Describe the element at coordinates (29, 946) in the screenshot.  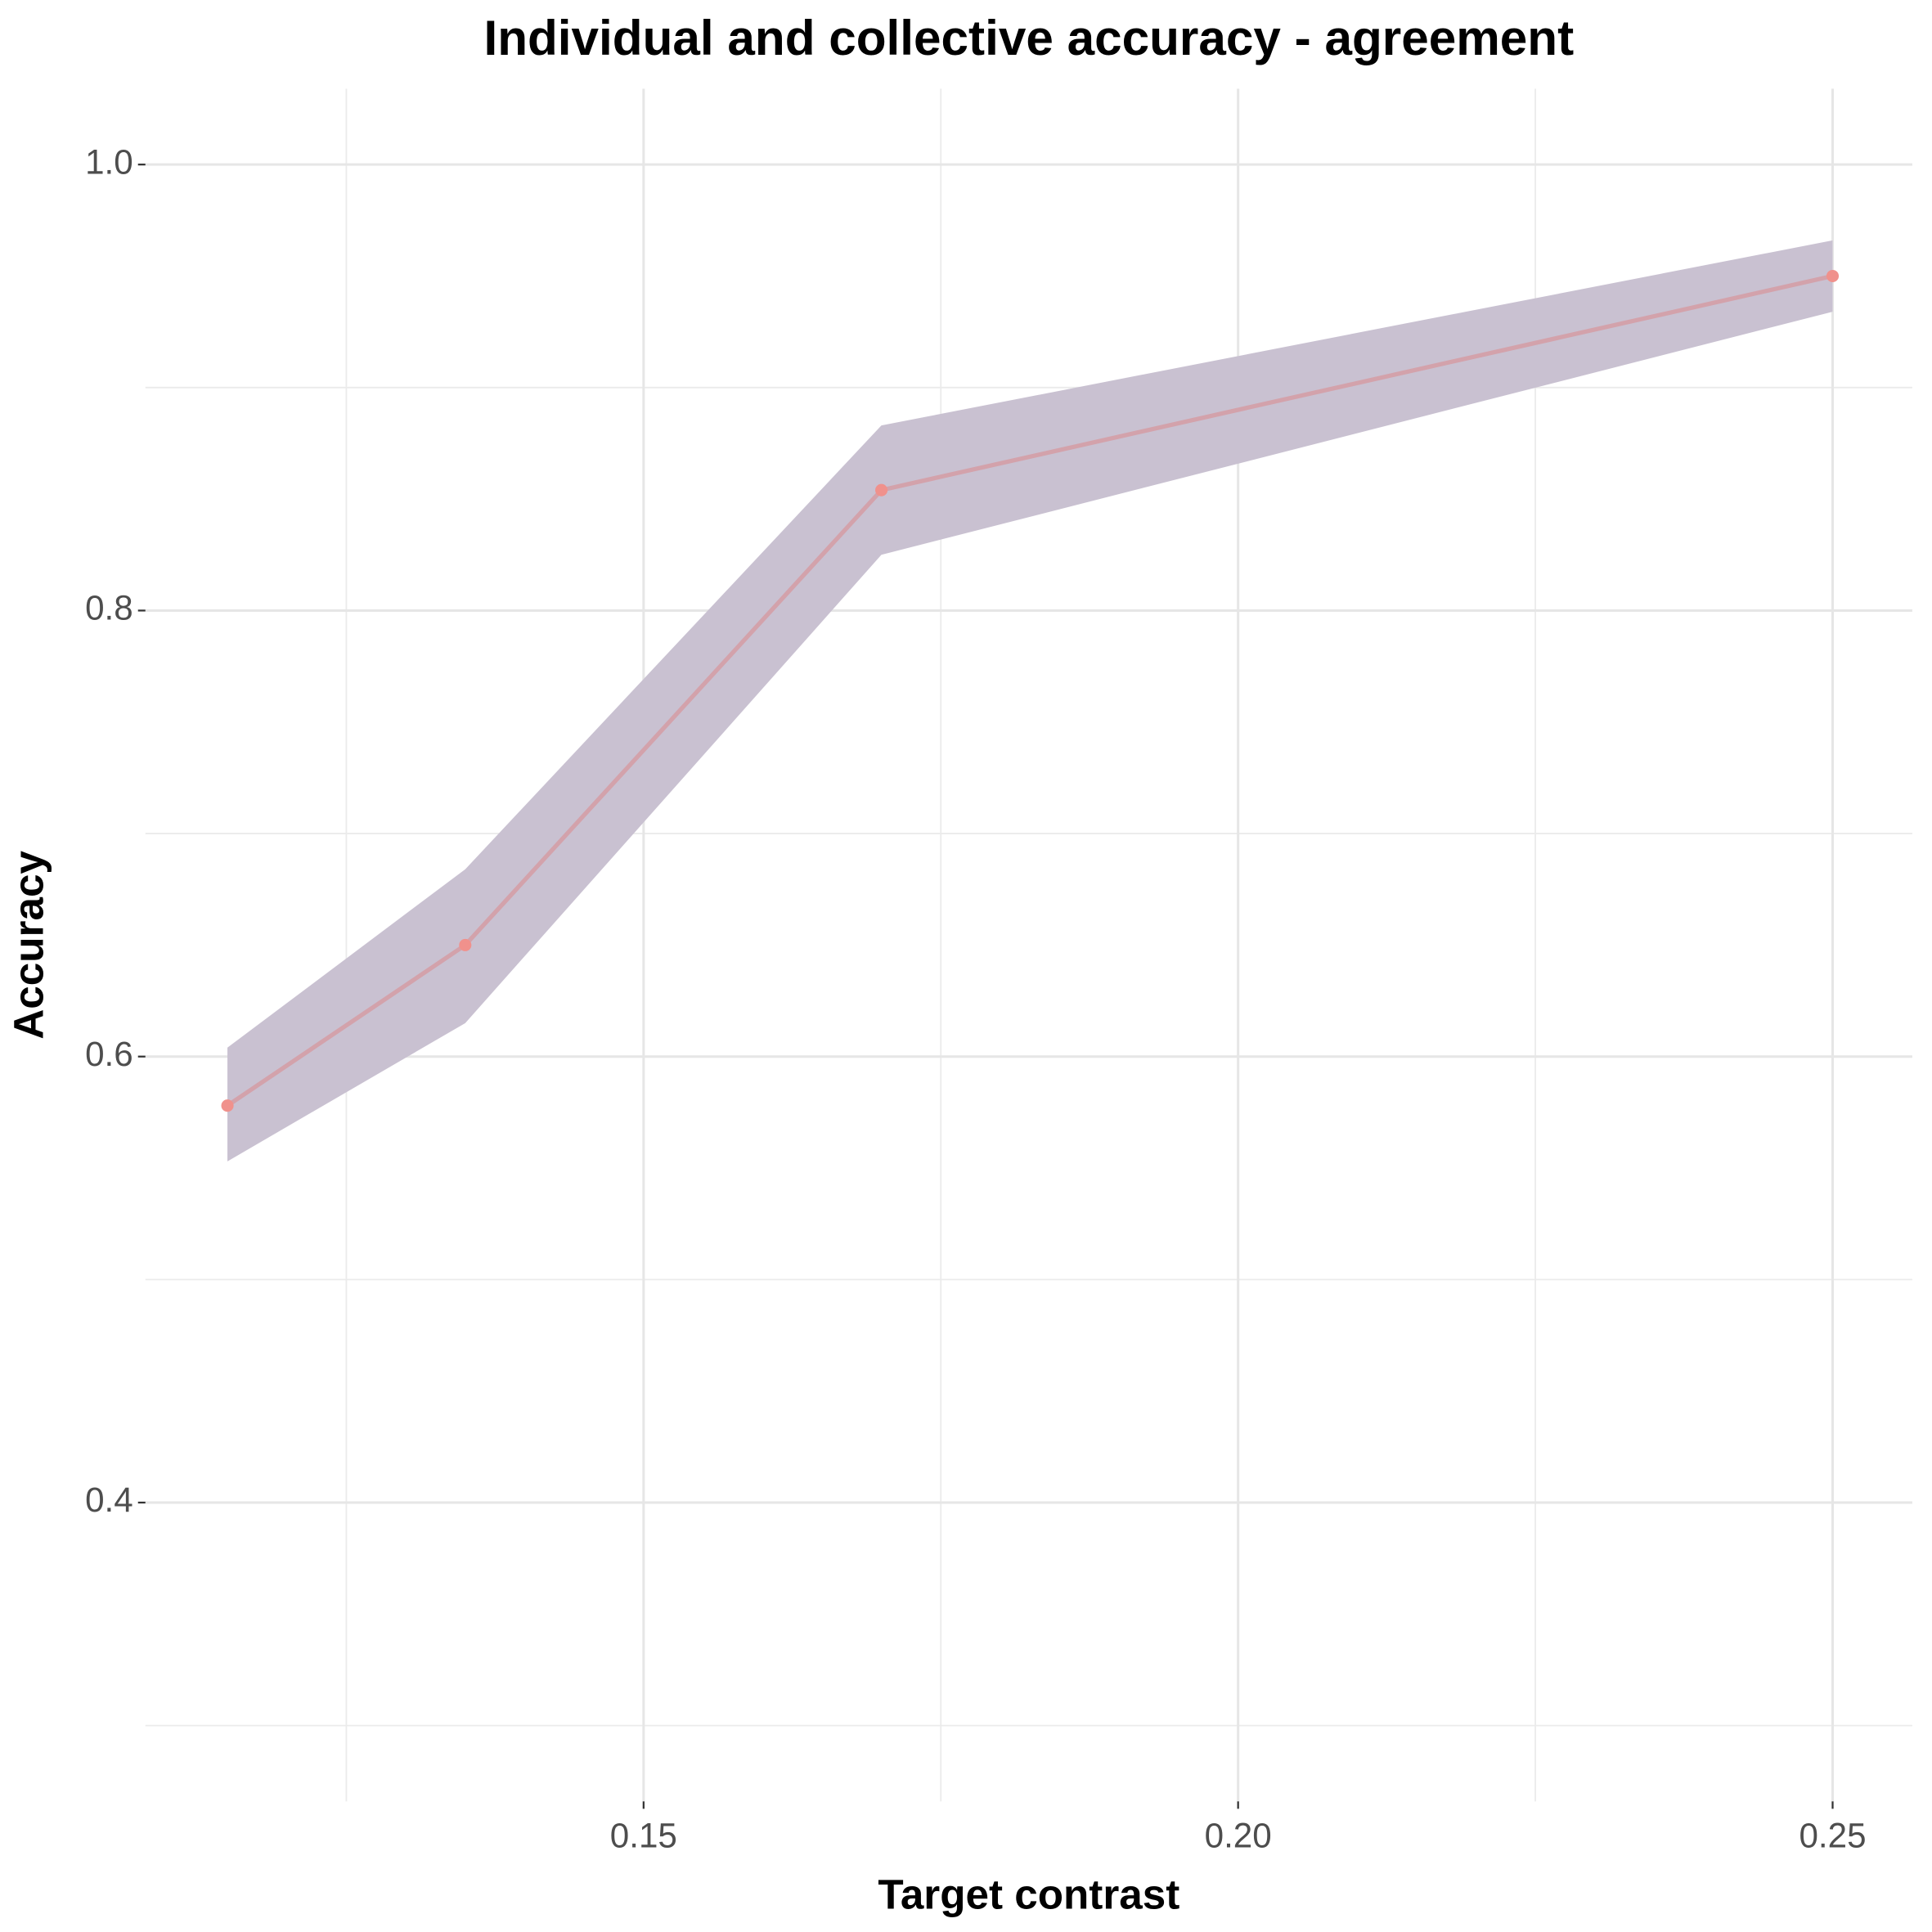
I see `y-axis-title: Accuracy` at that location.